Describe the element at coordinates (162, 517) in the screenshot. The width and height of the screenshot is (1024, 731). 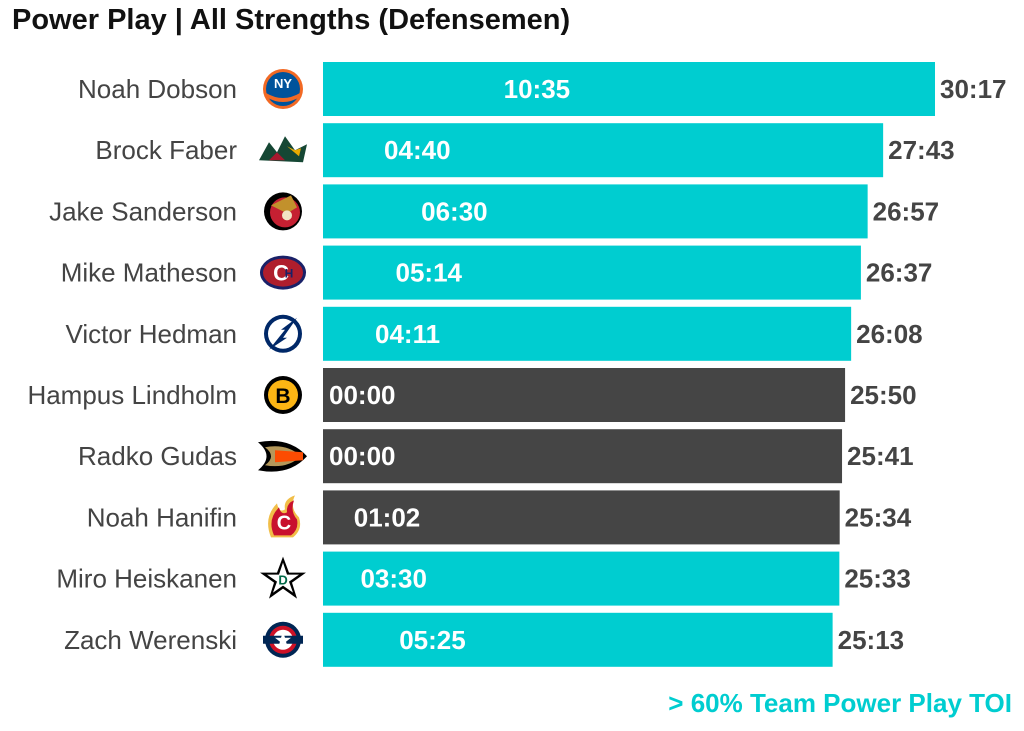
I see `player-name-label: Noah Hanifin` at that location.